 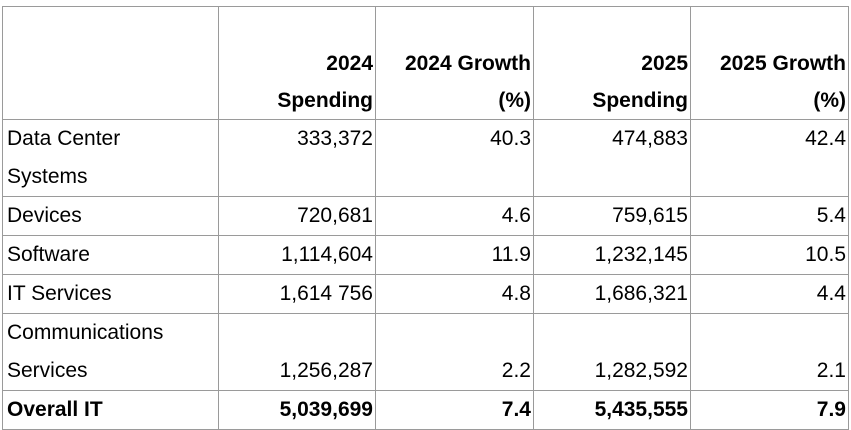 What do you see at coordinates (110, 255) in the screenshot?
I see `segment-cell: Software` at bounding box center [110, 255].